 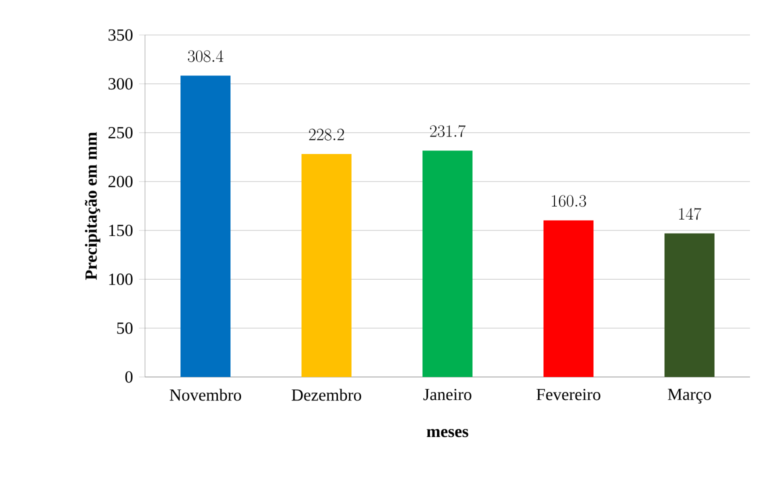 I want to click on y-axis-title: Precipitação em mm, so click(x=92, y=206).